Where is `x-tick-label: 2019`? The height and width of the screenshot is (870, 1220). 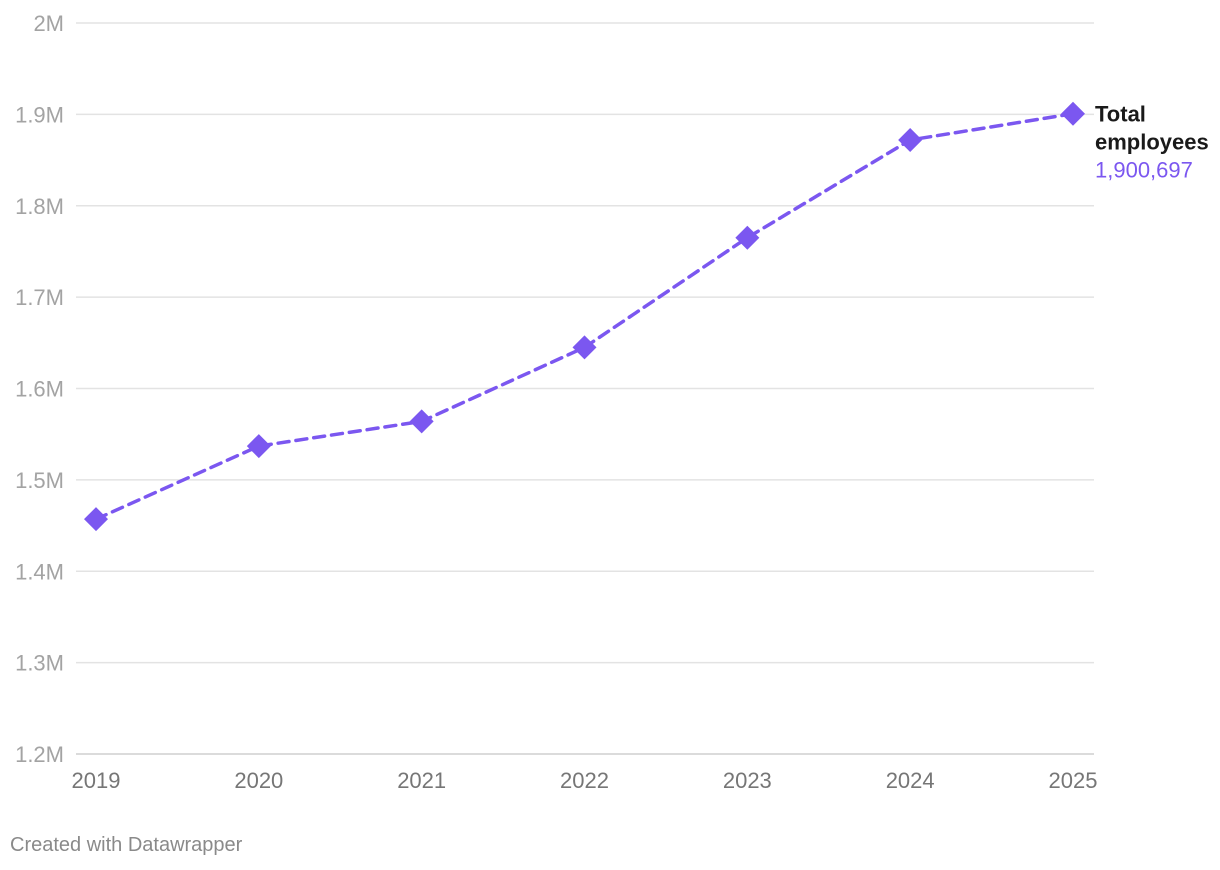
x-tick-label: 2019 is located at coordinates (96, 780).